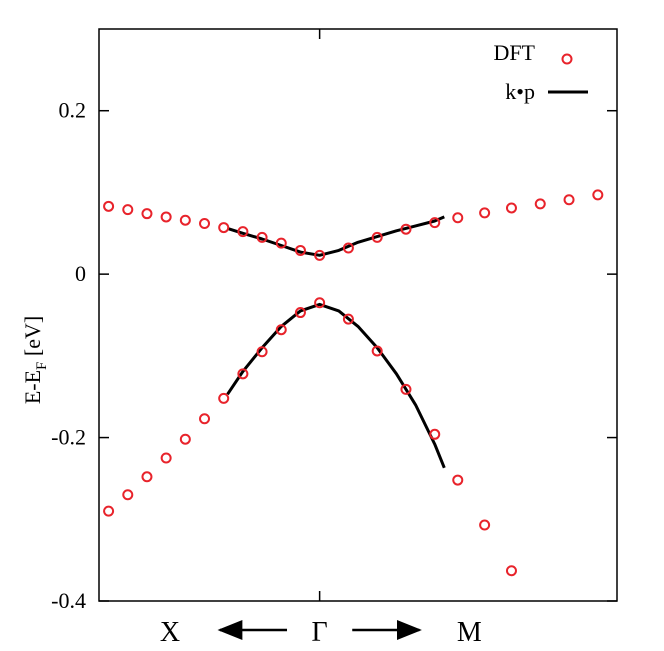  Describe the element at coordinates (170, 632) in the screenshot. I see `x-label-0: X` at that location.